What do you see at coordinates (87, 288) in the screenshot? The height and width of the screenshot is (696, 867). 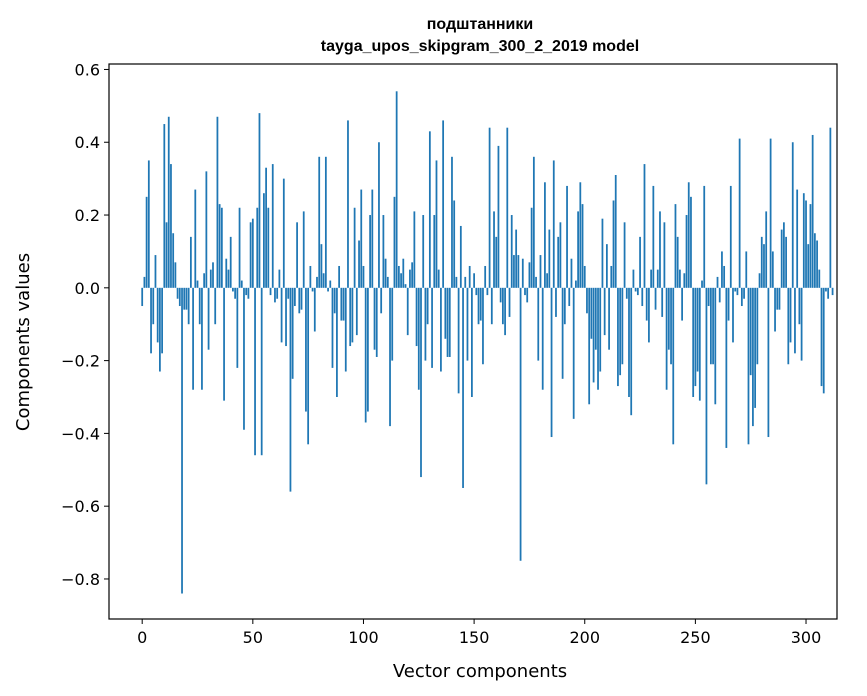 I see `y-tick-label: 0.0` at bounding box center [87, 288].